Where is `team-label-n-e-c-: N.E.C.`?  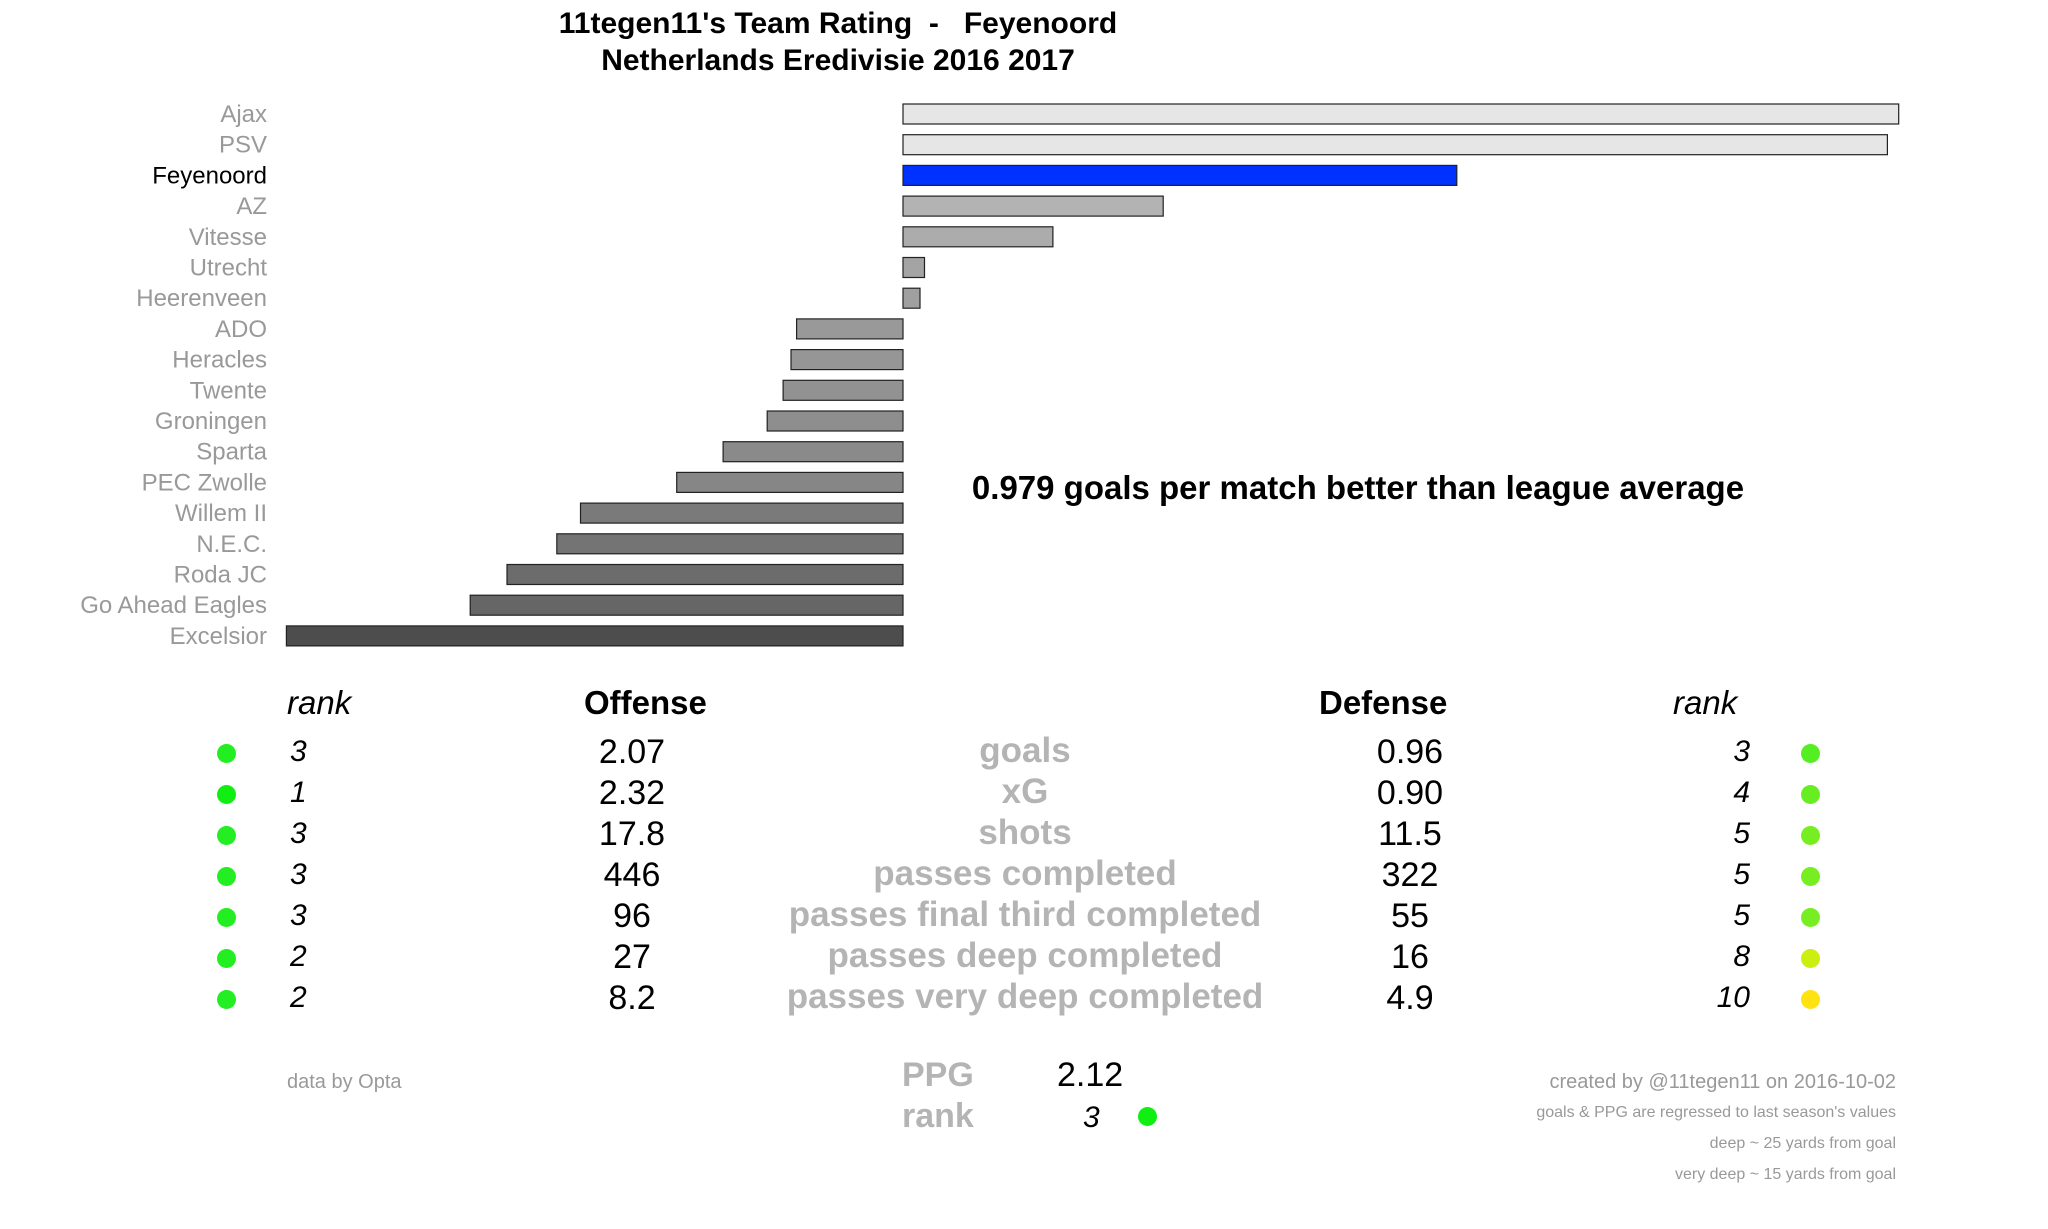
team-label-n-e-c-: N.E.C. is located at coordinates (231, 544).